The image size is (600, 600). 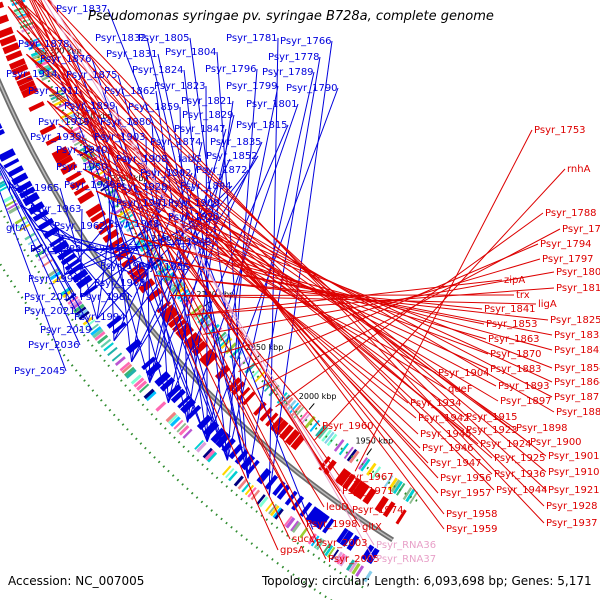 What do you see at coordinates (191, 52) in the screenshot?
I see `gene-label: Psyr_1804` at bounding box center [191, 52].